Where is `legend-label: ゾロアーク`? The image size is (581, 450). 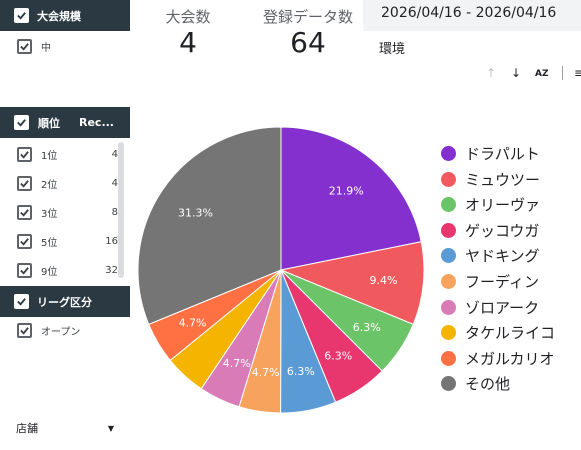 legend-label: ゾロアーク is located at coordinates (502, 307).